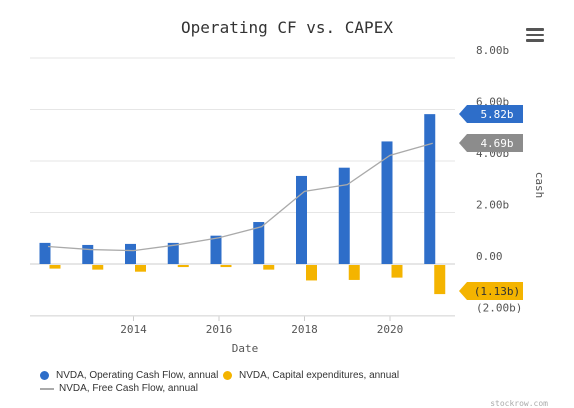 This screenshot has width=574, height=408. What do you see at coordinates (497, 291) in the screenshot?
I see `last-value-label-capex: (1.13b)` at bounding box center [497, 291].